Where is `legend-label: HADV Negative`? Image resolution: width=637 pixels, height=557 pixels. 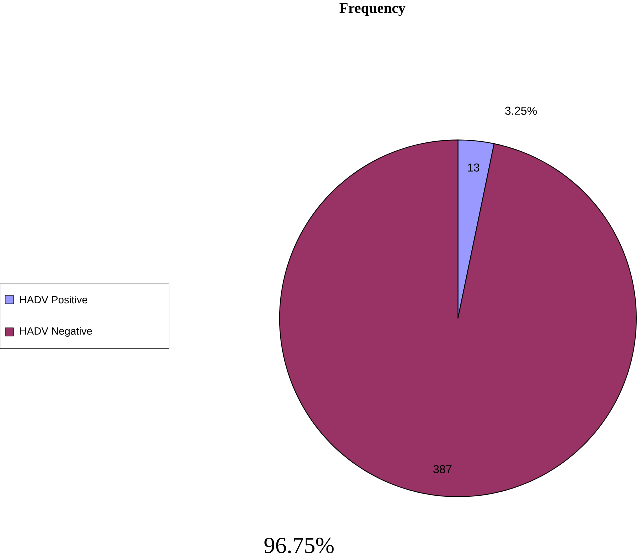 legend-label: HADV Negative is located at coordinates (56, 332).